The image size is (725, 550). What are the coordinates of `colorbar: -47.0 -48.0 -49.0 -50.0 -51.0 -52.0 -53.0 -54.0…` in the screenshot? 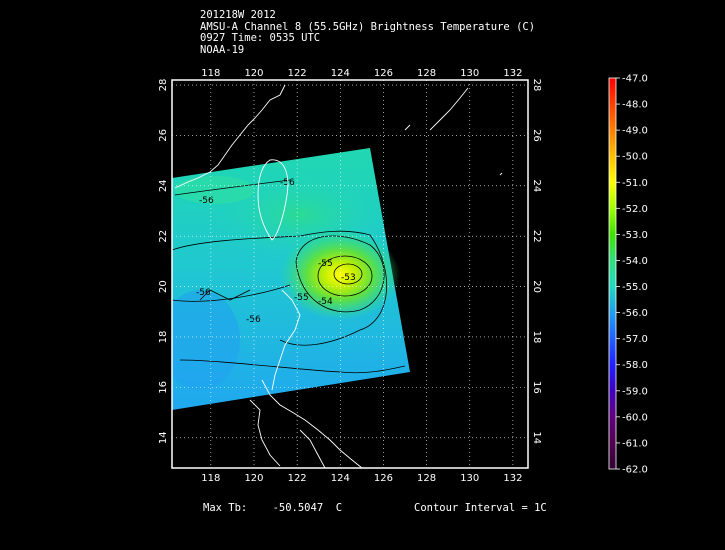 It's located at (628, 275).